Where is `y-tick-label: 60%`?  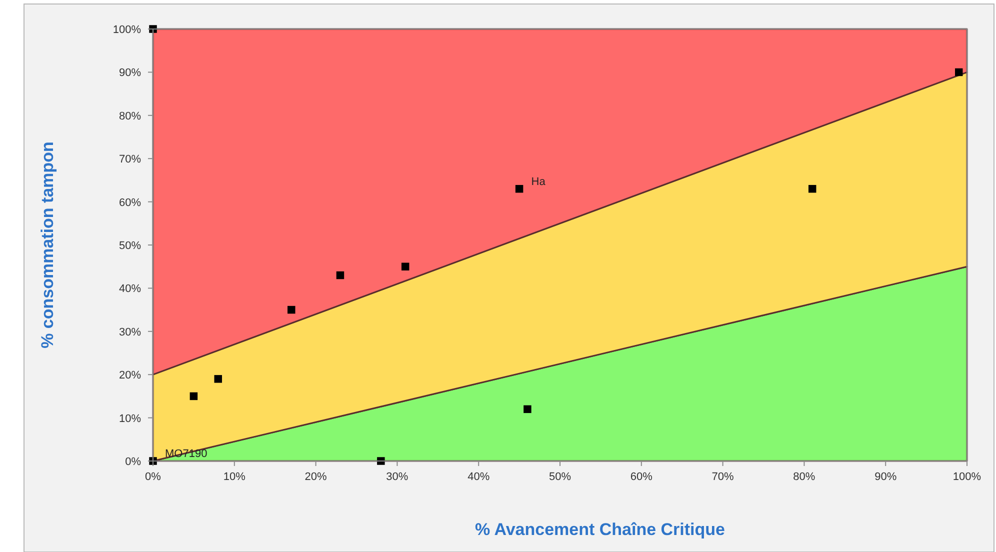 y-tick-label: 60% is located at coordinates (130, 202).